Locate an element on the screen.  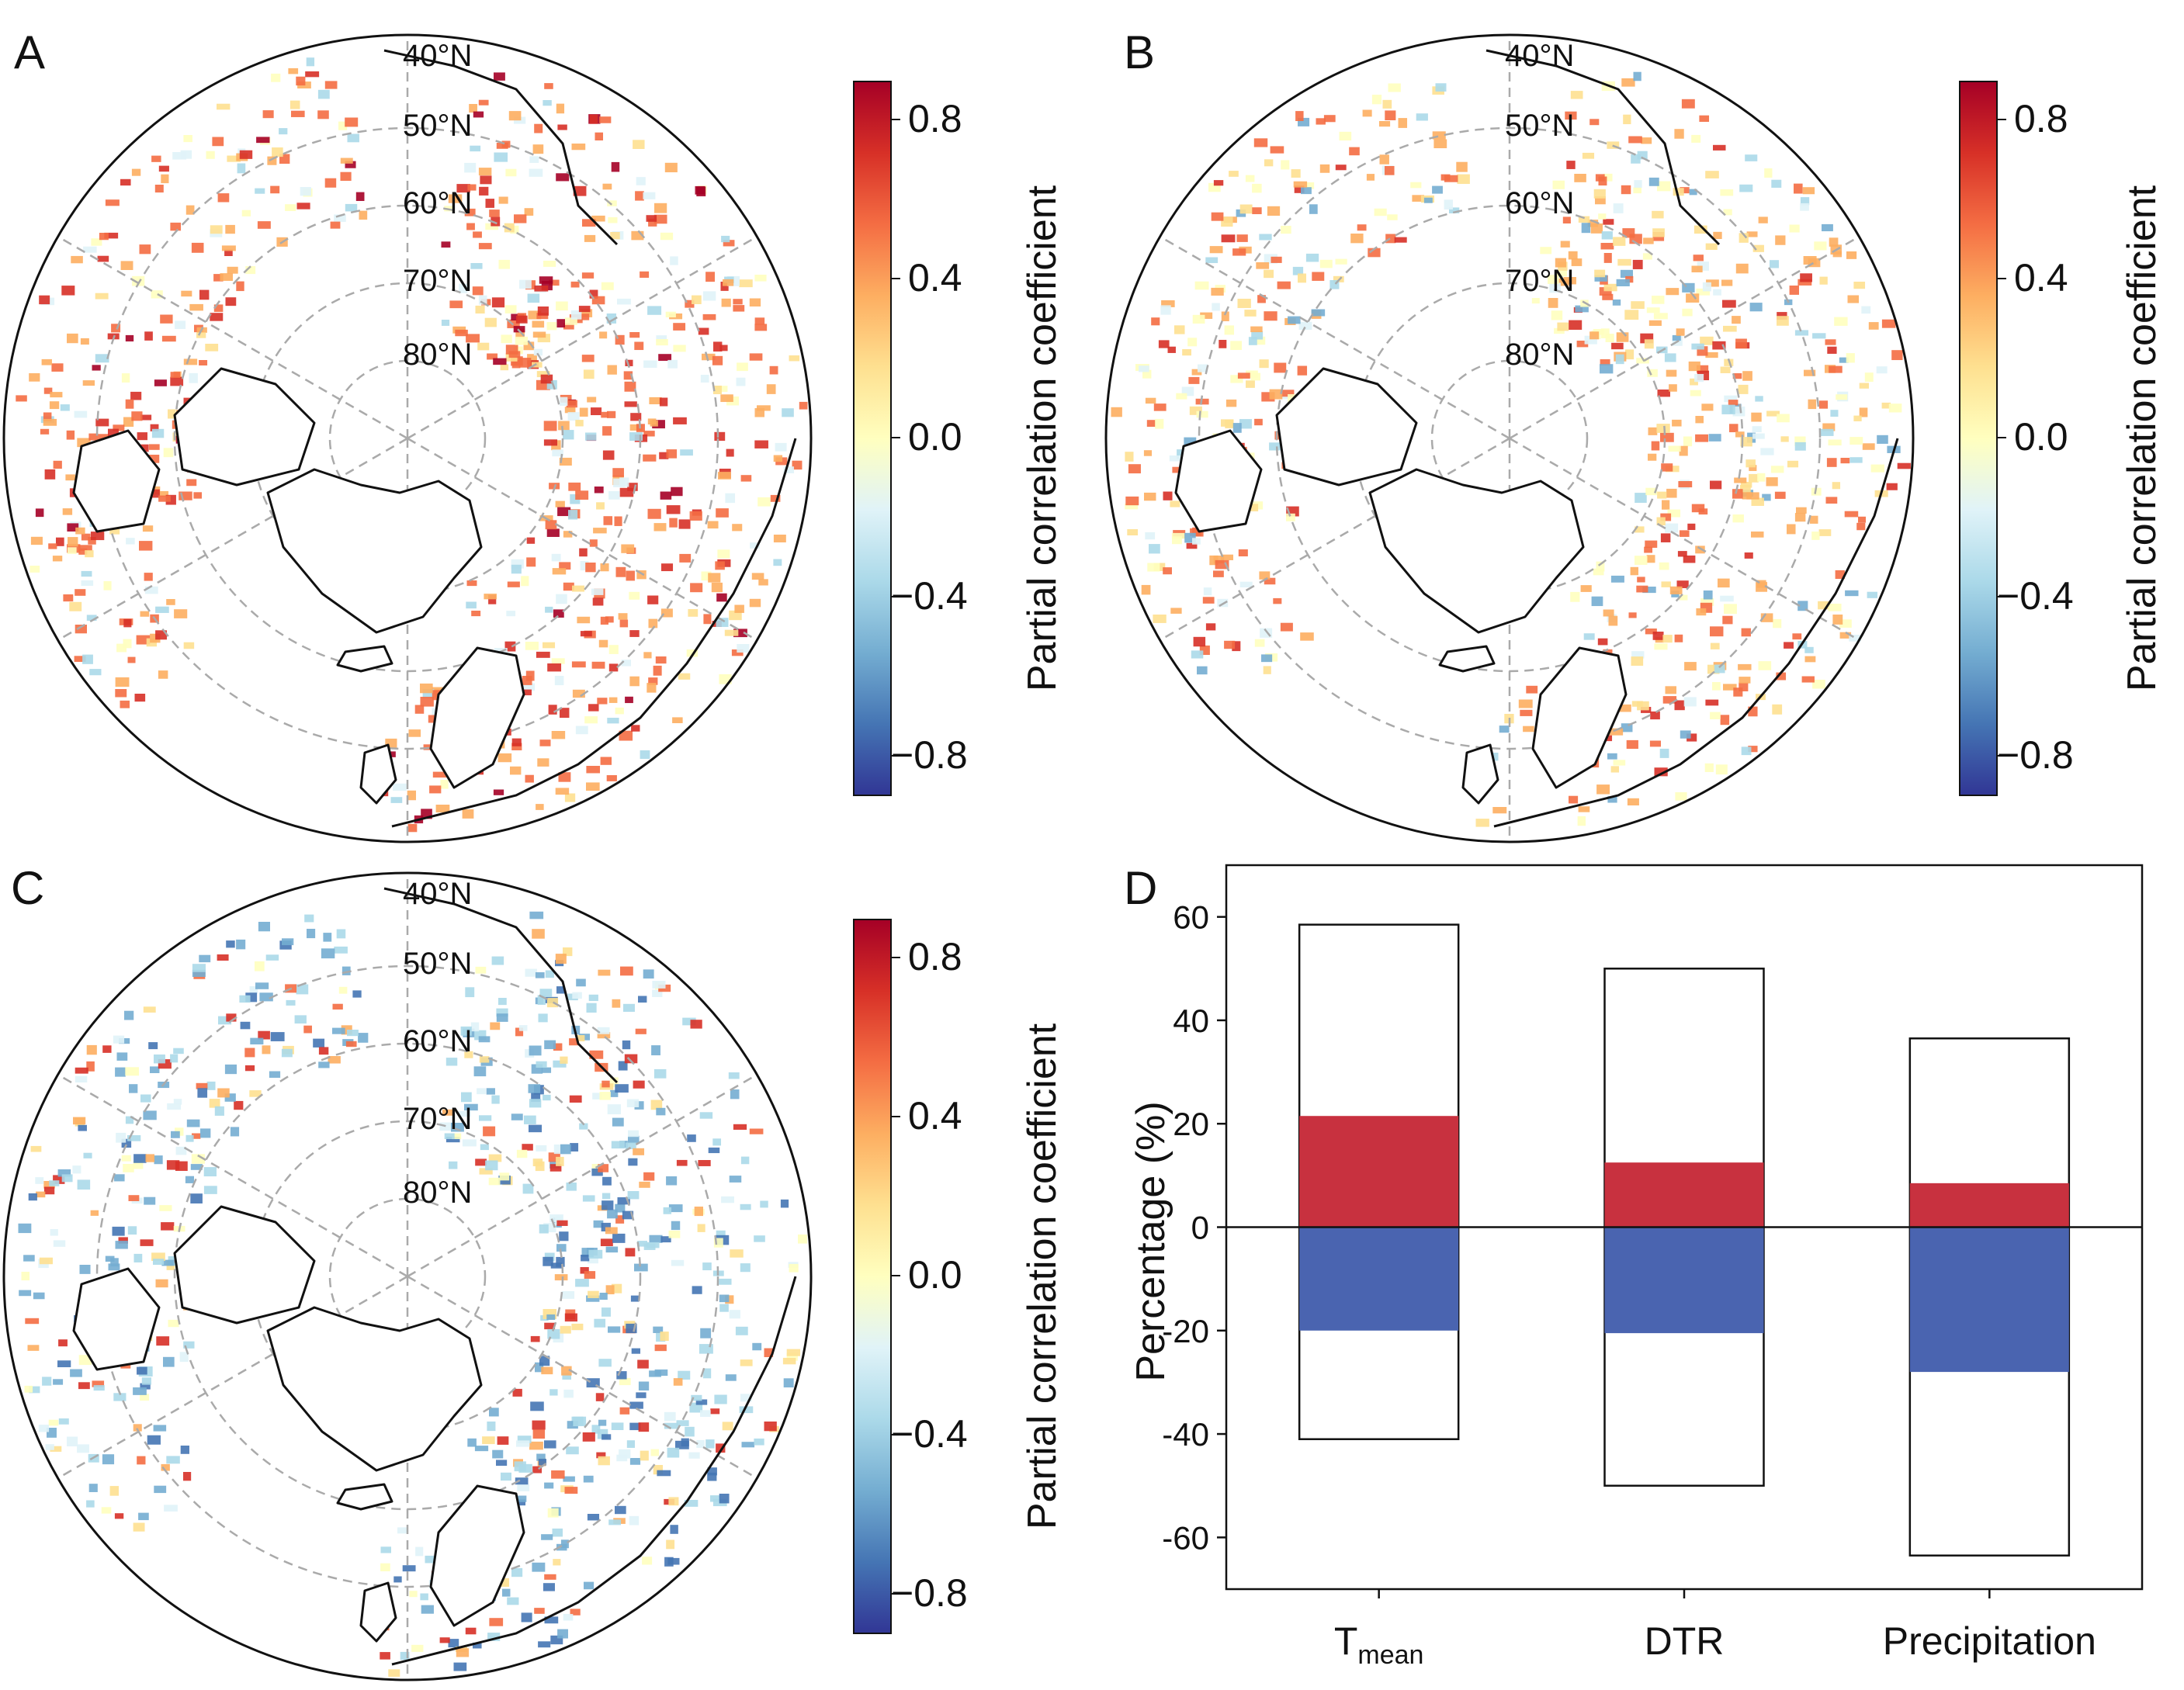
lat-label-70: 70°N is located at coordinates (437, 1119).